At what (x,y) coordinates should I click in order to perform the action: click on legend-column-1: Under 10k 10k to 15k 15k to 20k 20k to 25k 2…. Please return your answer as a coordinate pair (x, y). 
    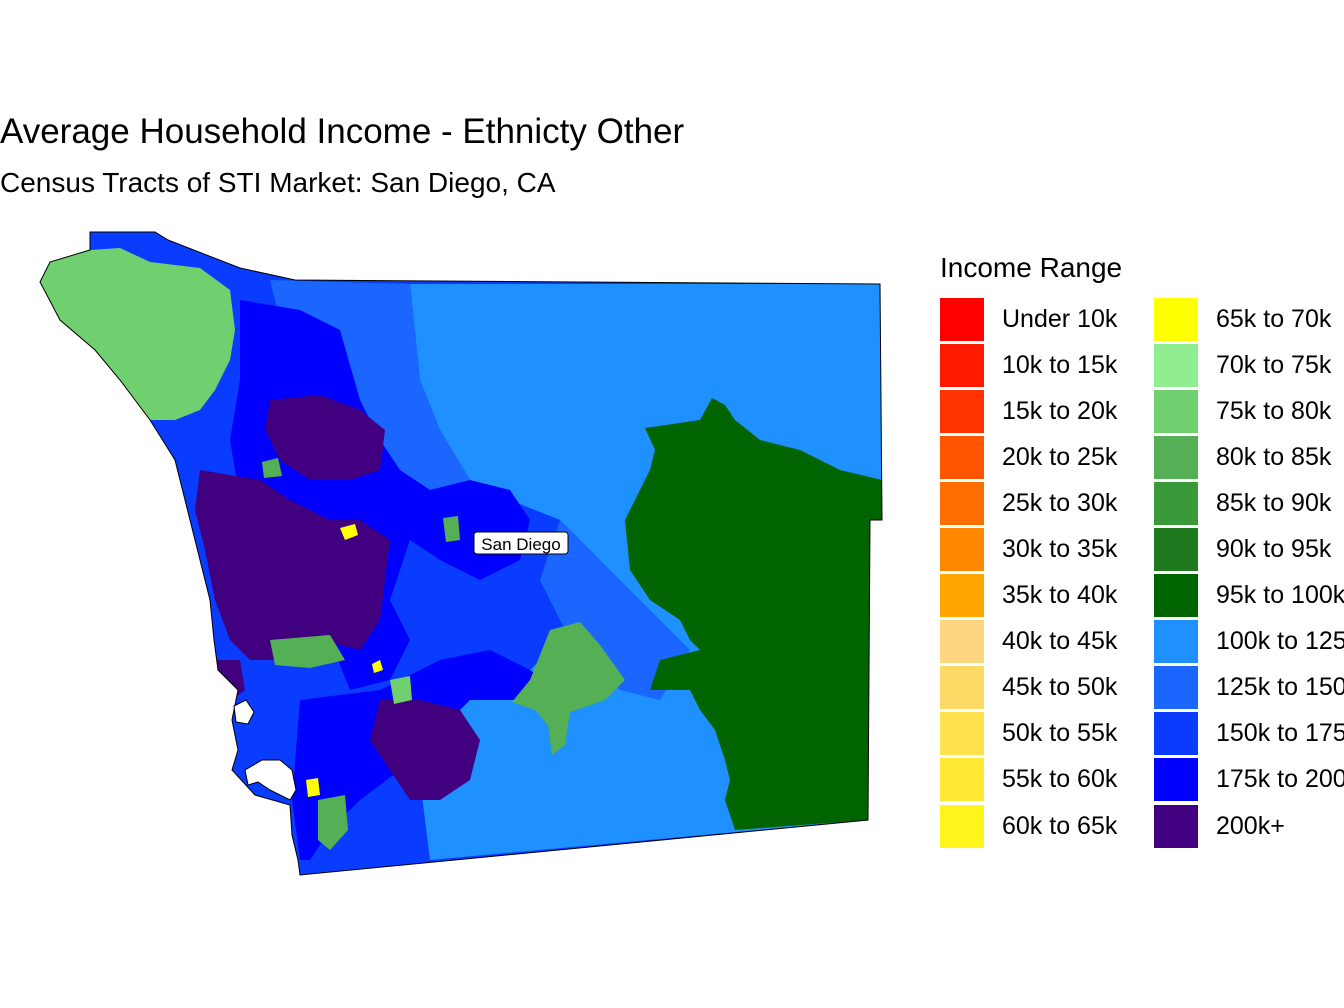
    Looking at the image, I should click on (1039, 572).